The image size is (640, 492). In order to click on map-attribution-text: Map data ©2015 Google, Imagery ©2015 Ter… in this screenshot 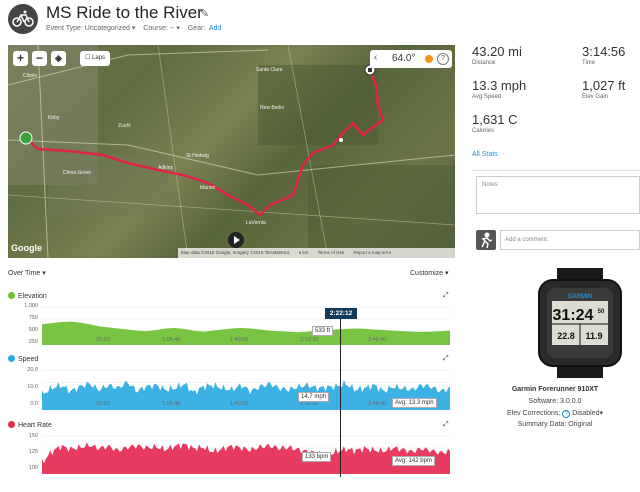, I will do `click(235, 252)`.